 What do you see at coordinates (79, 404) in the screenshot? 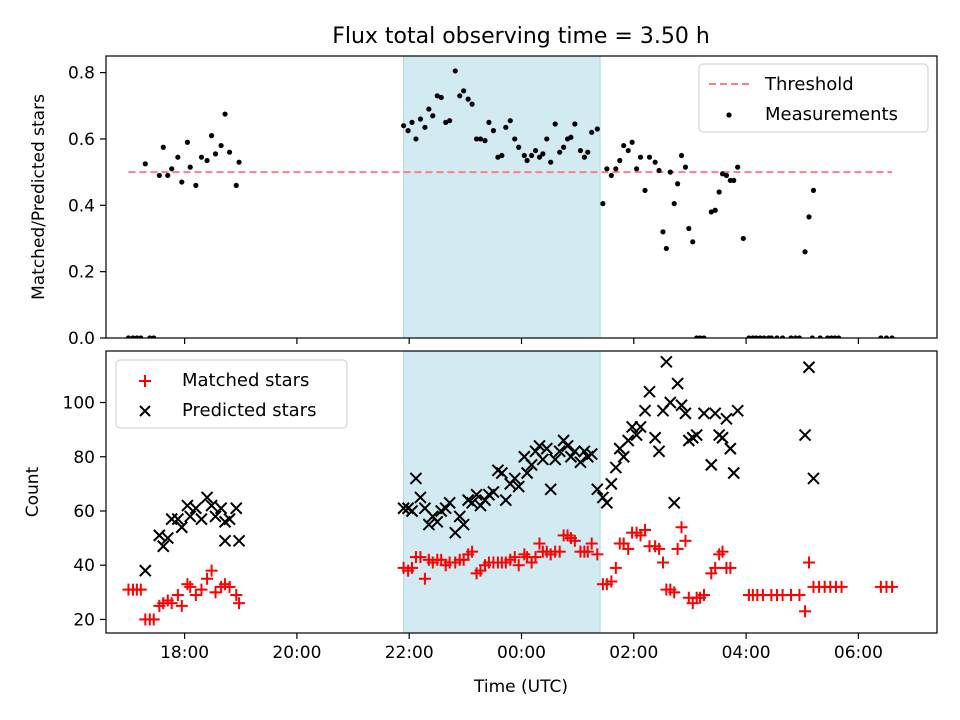
I see `bot-y-tick-label: 100` at bounding box center [79, 404].